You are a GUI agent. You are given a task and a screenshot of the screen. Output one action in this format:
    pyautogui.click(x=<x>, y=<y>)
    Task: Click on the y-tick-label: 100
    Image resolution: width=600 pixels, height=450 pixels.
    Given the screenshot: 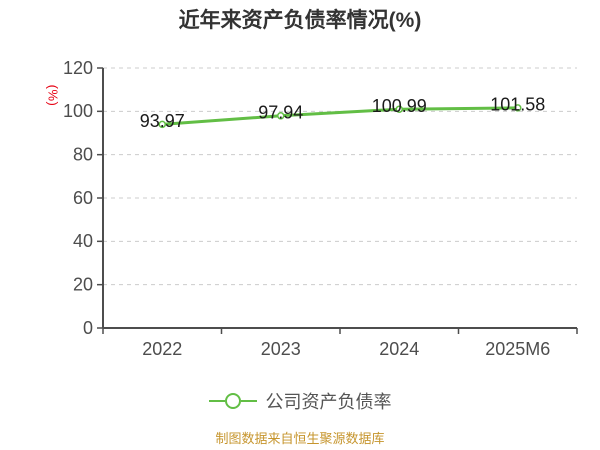 What is the action you would take?
    pyautogui.click(x=78, y=111)
    